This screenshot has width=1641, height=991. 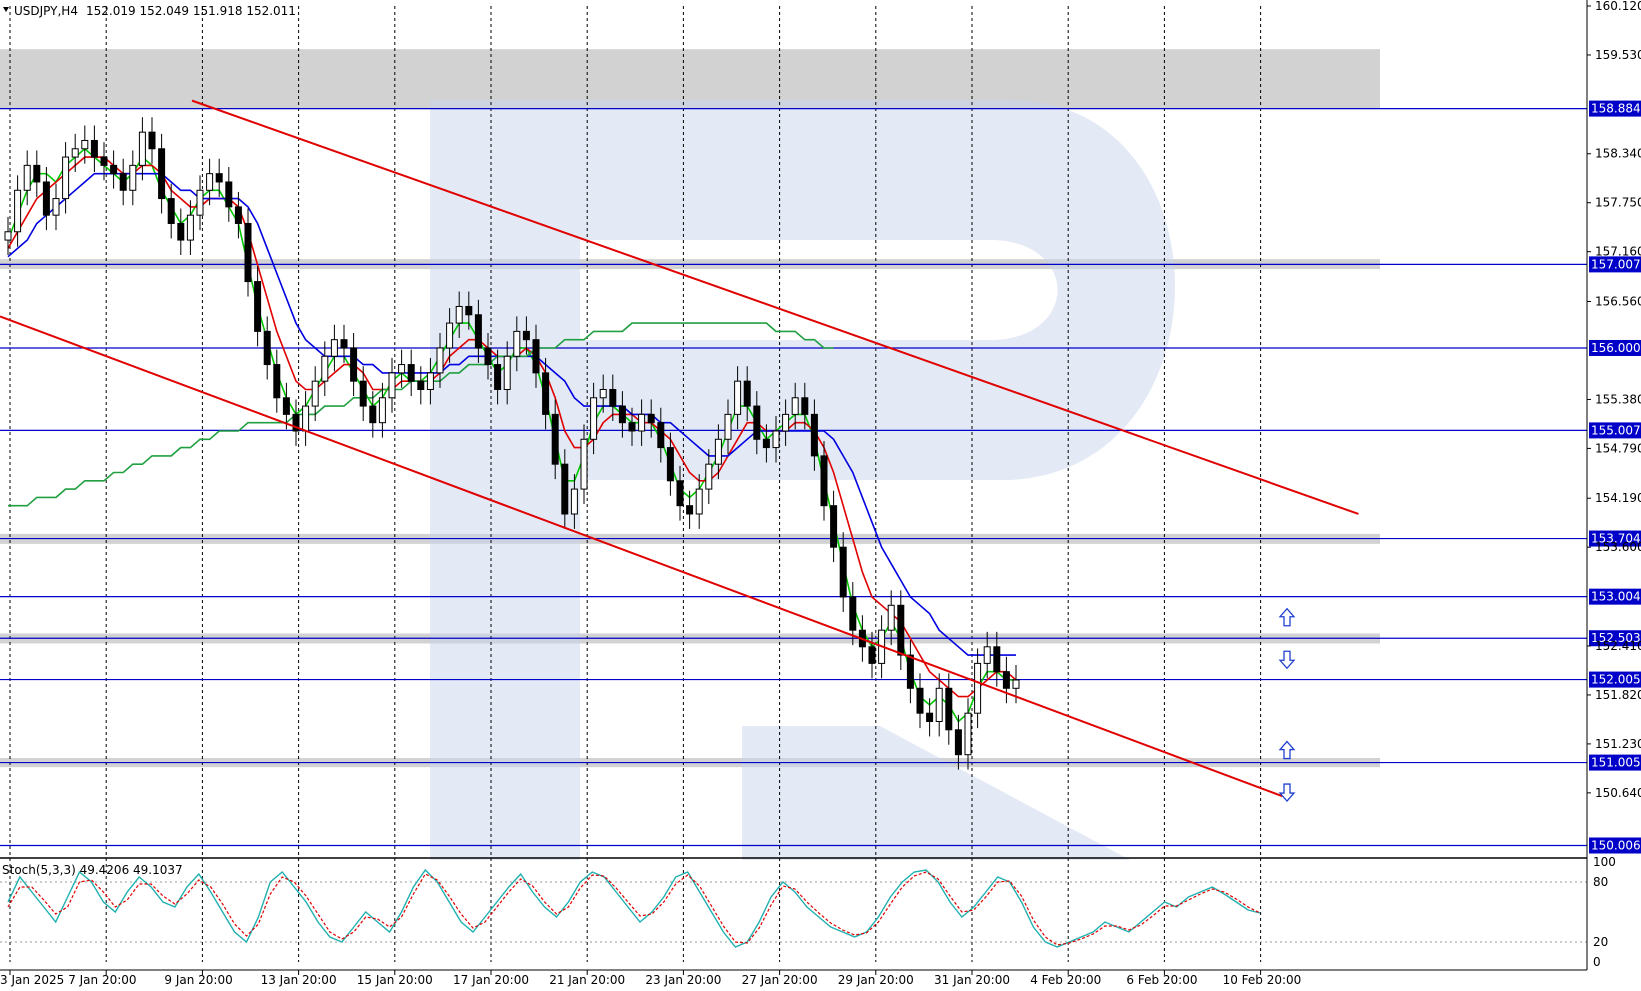 I want to click on level-badge-label: 152.005, so click(x=1616, y=680).